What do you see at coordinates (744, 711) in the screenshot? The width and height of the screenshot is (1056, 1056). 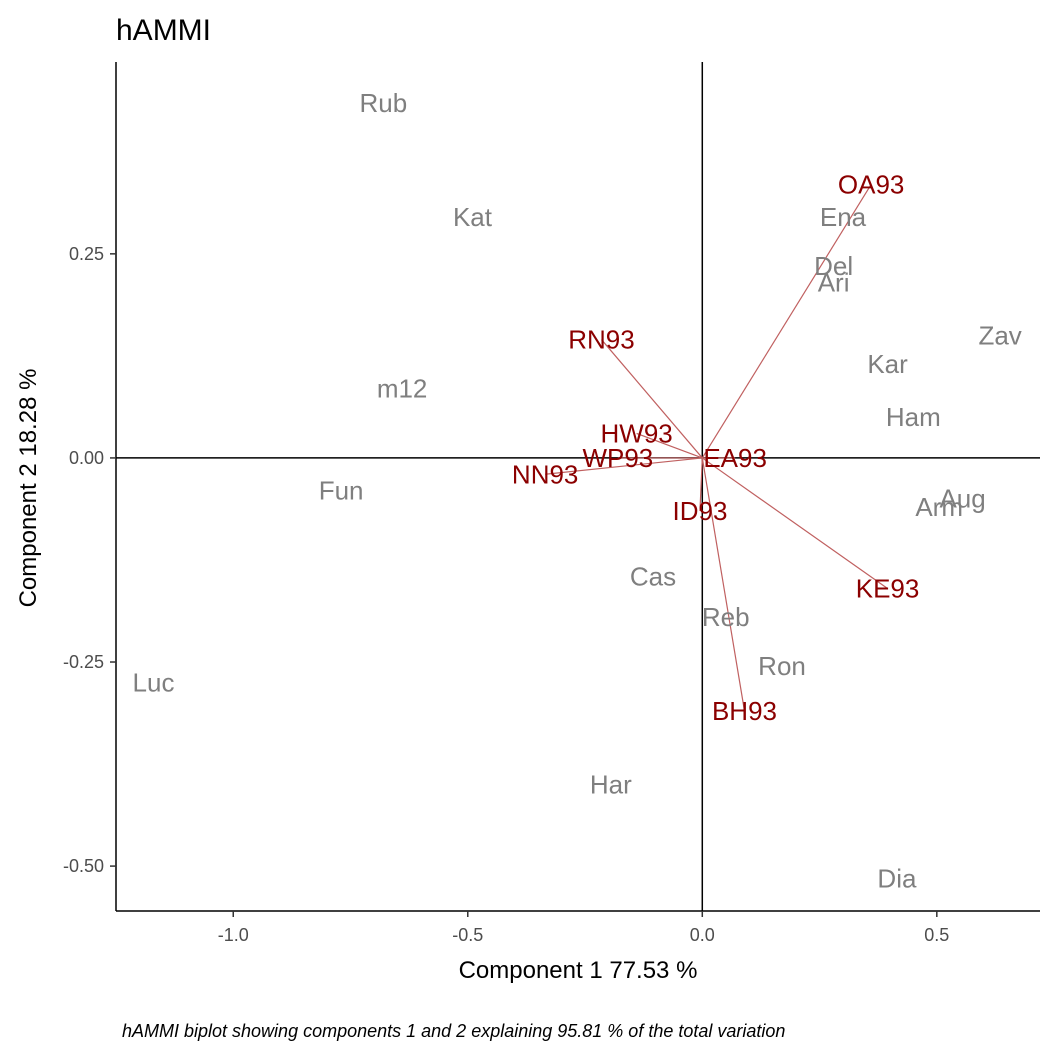 I see `environment-label-bh93: BH93` at bounding box center [744, 711].